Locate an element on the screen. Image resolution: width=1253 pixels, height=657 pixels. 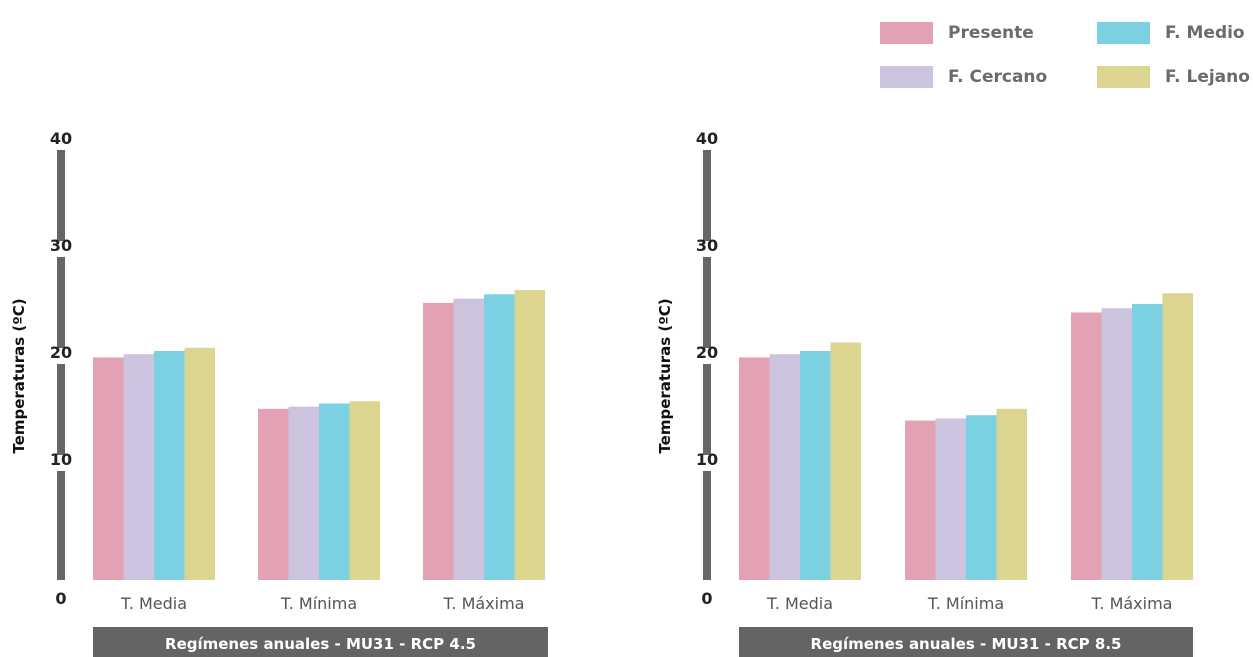
legend-swatch-f-cercano is located at coordinates (906, 77).